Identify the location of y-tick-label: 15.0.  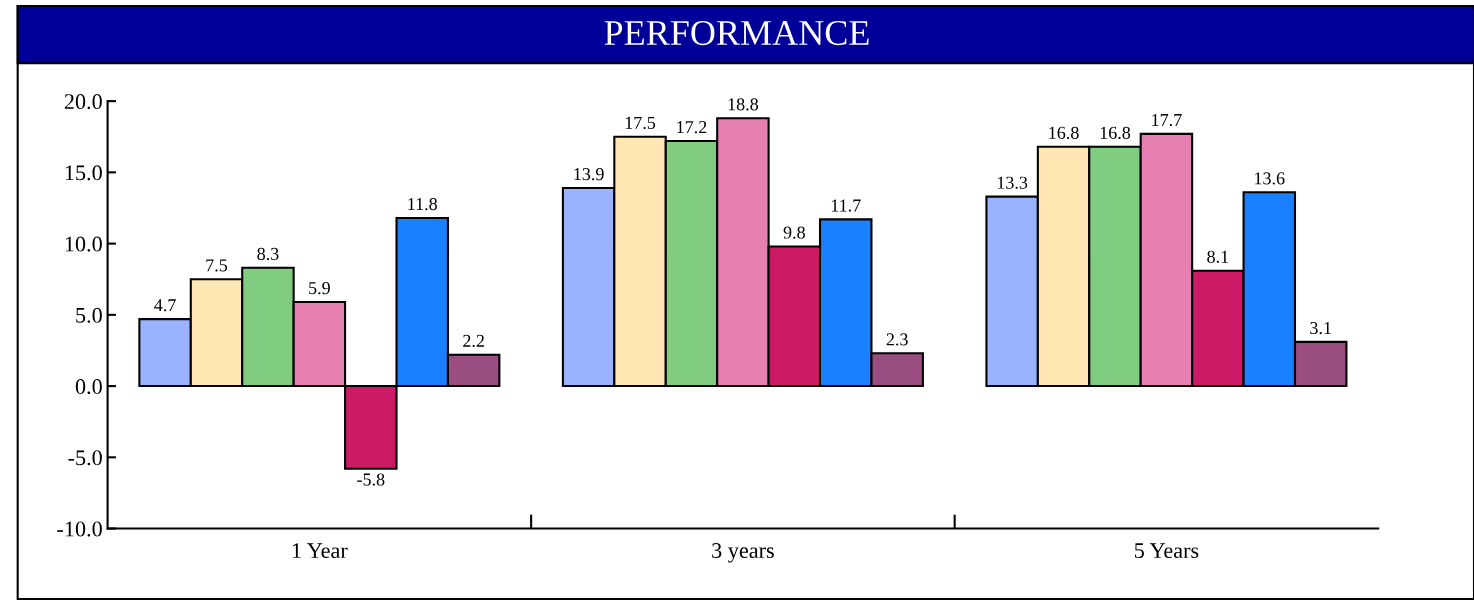
(83, 173).